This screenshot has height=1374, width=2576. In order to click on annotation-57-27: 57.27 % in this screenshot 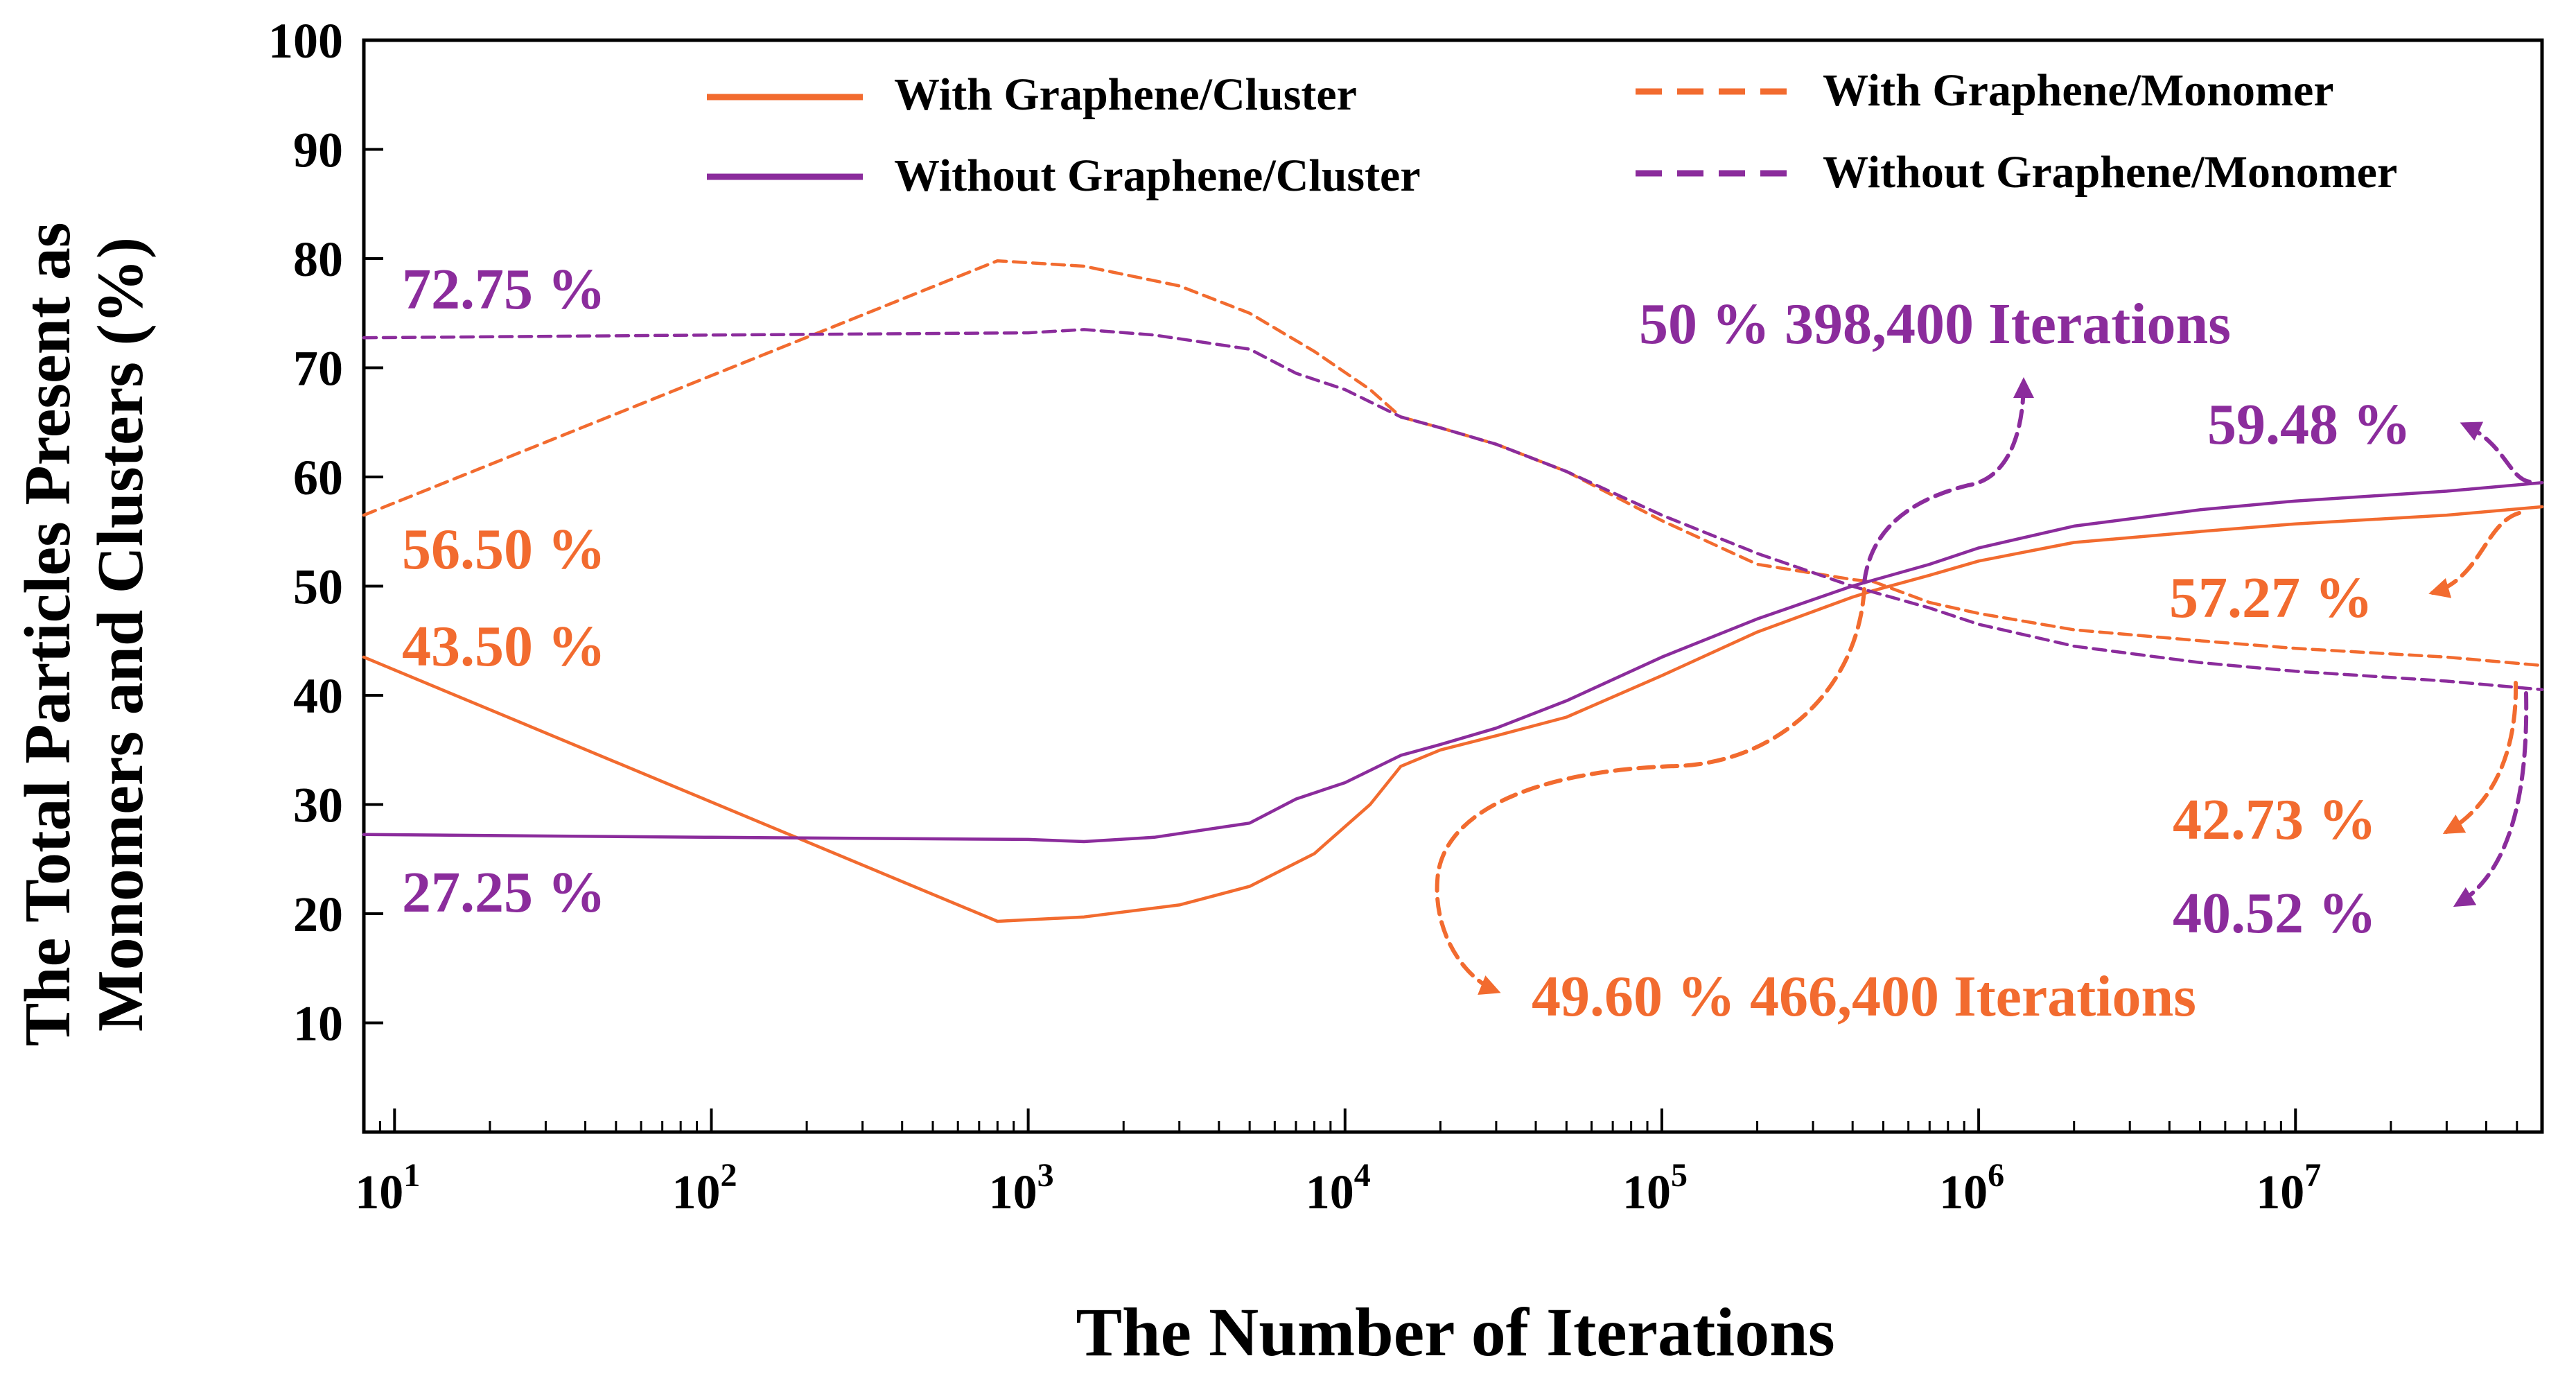, I will do `click(2271, 598)`.